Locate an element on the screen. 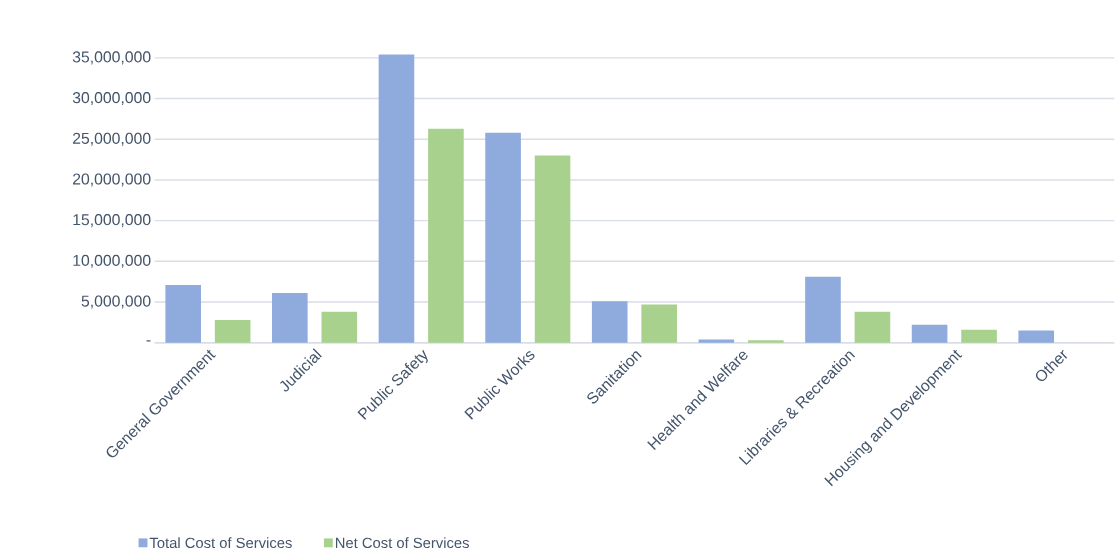  y-tick-label: 30,000,000 is located at coordinates (111, 98).